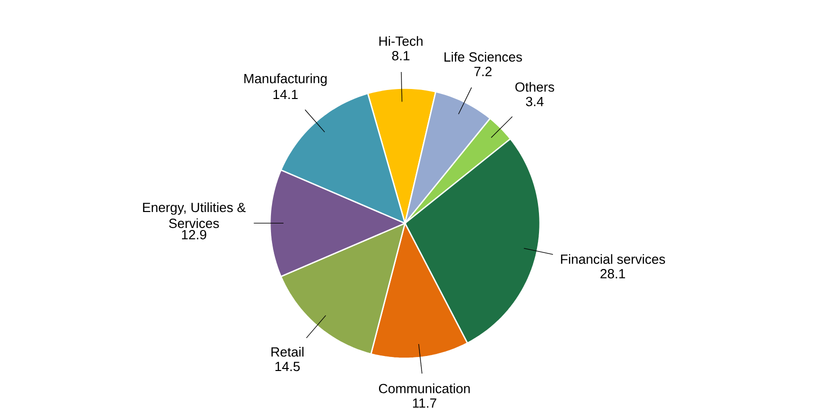 This screenshot has width=825, height=409. I want to click on data-label: 12.9, so click(194, 235).